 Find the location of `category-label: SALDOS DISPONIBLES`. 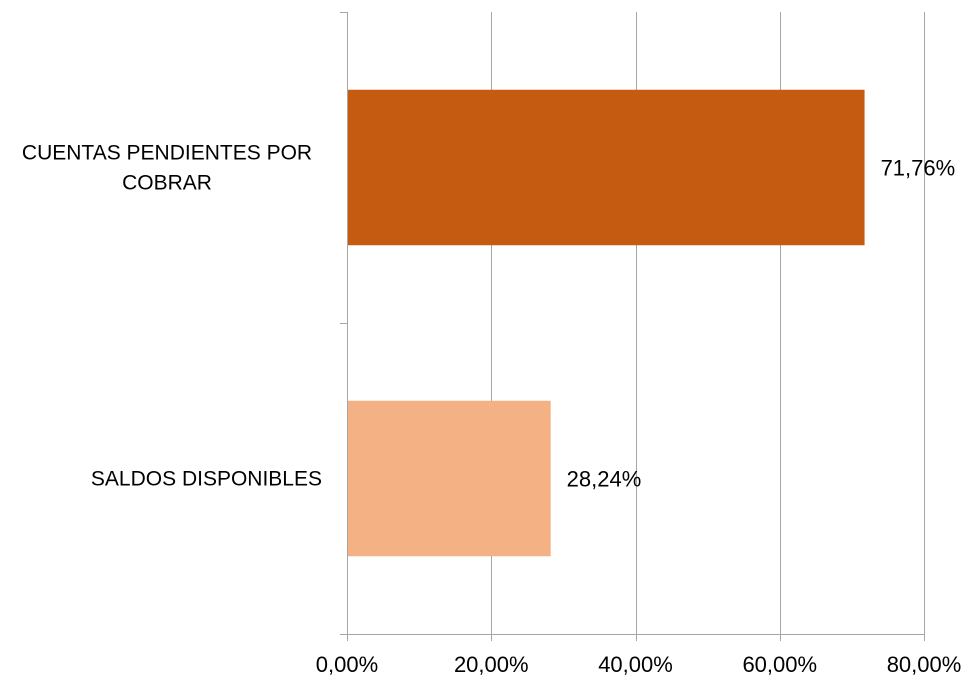

category-label: SALDOS DISPONIBLES is located at coordinates (206, 479).